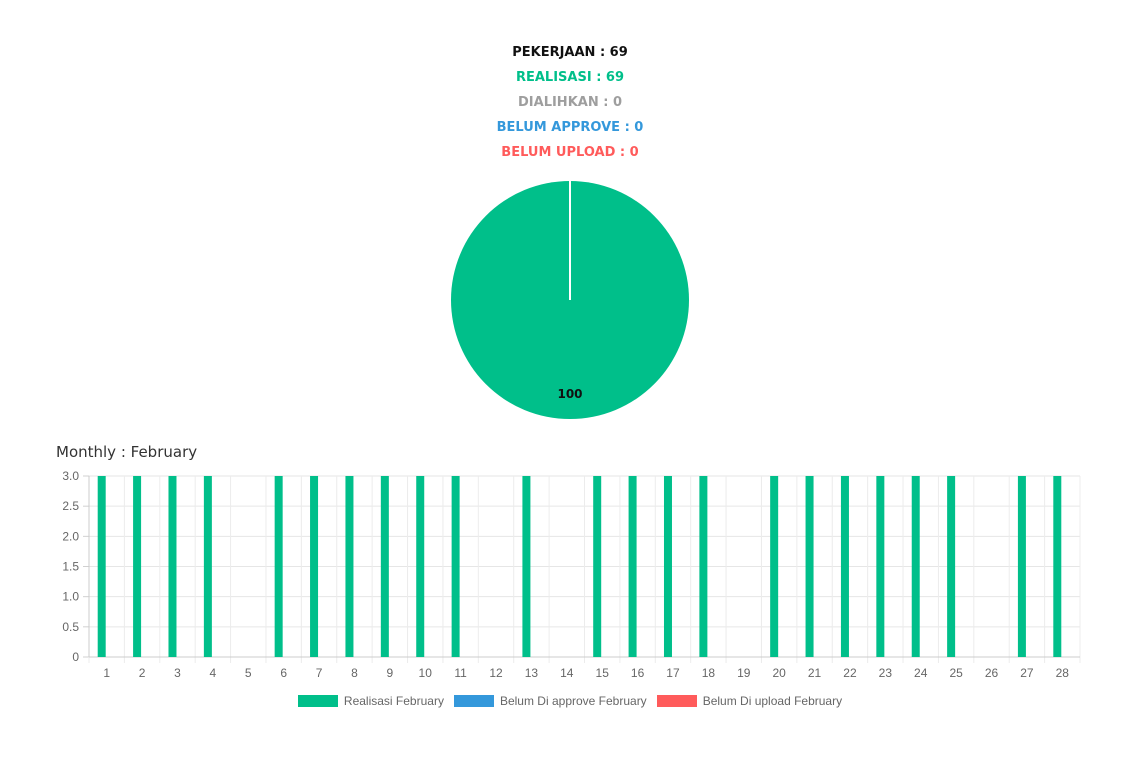 This screenshot has height=764, width=1140. I want to click on pie-chart-svg: 100, so click(570, 300).